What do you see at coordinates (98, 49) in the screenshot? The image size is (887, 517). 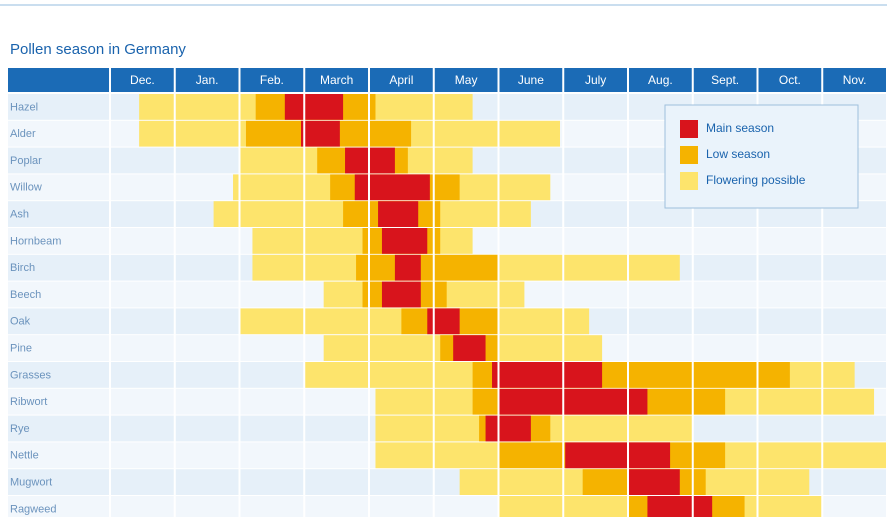 I see `chart-title: Pollen season in Germany` at bounding box center [98, 49].